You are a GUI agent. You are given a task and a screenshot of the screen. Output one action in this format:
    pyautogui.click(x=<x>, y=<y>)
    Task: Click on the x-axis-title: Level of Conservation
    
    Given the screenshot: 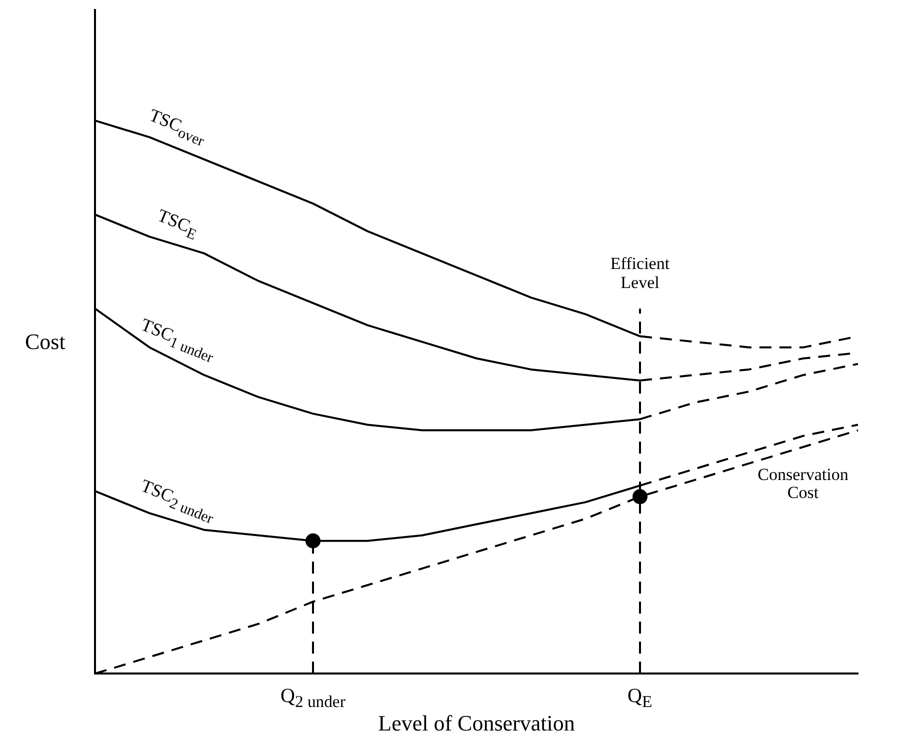 What is the action you would take?
    pyautogui.click(x=476, y=723)
    